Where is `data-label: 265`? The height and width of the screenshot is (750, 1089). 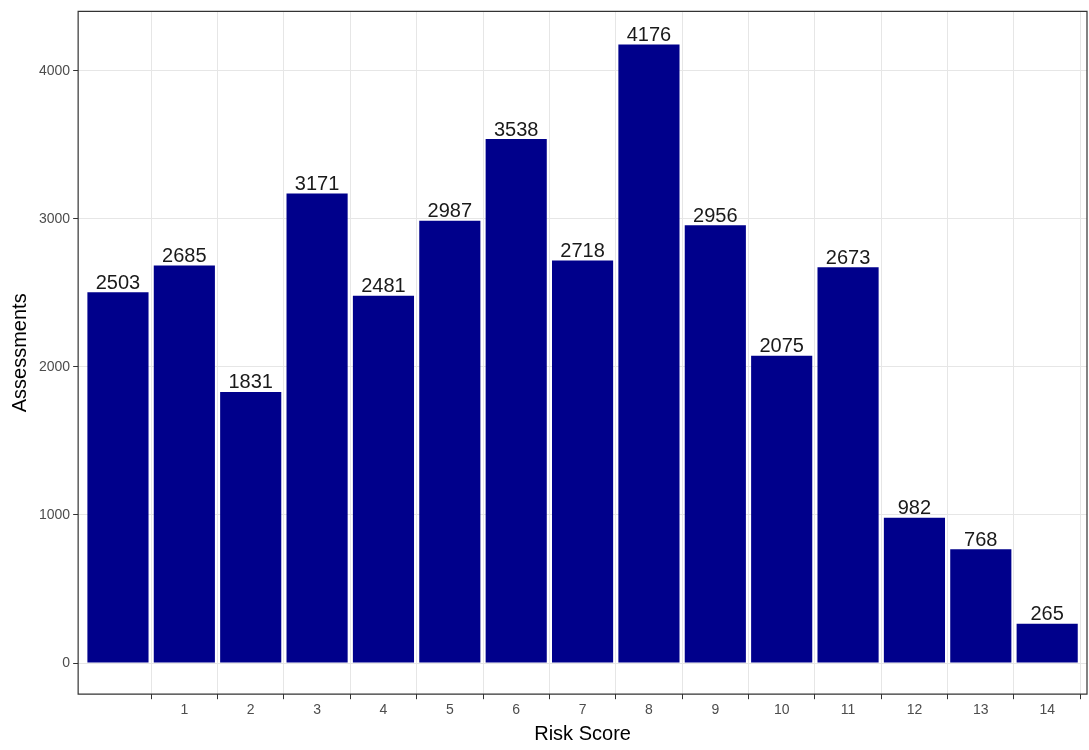
data-label: 265 is located at coordinates (1047, 613).